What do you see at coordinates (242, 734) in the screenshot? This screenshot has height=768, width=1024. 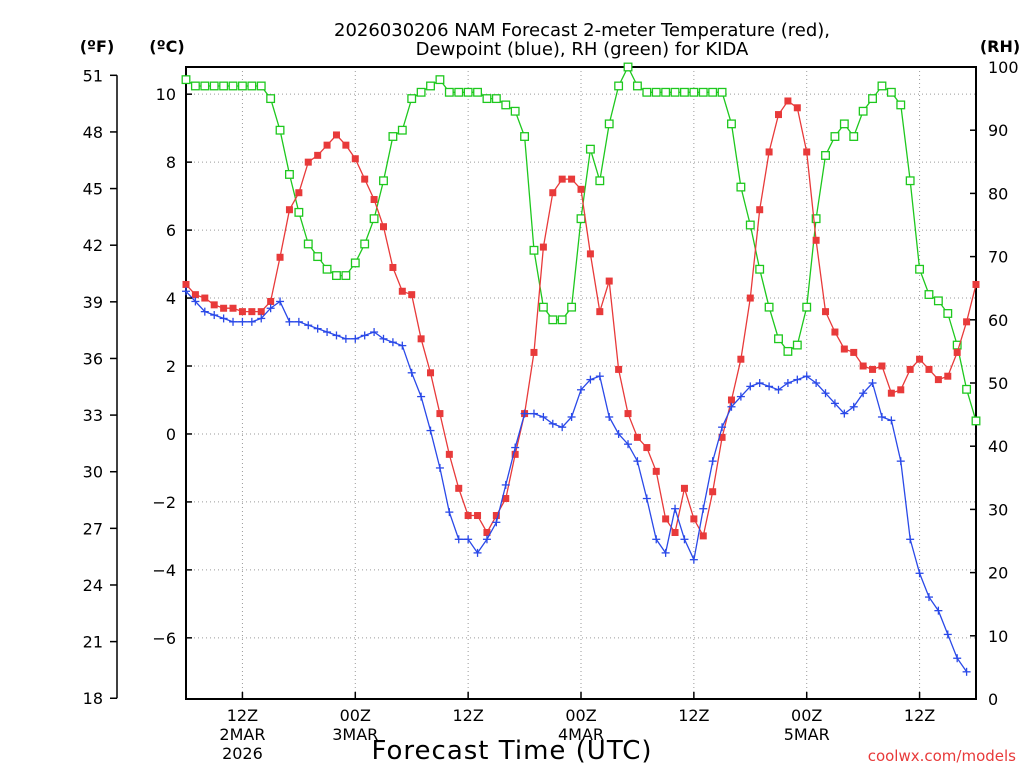 I see `x-tick-date-label: 2MAR` at bounding box center [242, 734].